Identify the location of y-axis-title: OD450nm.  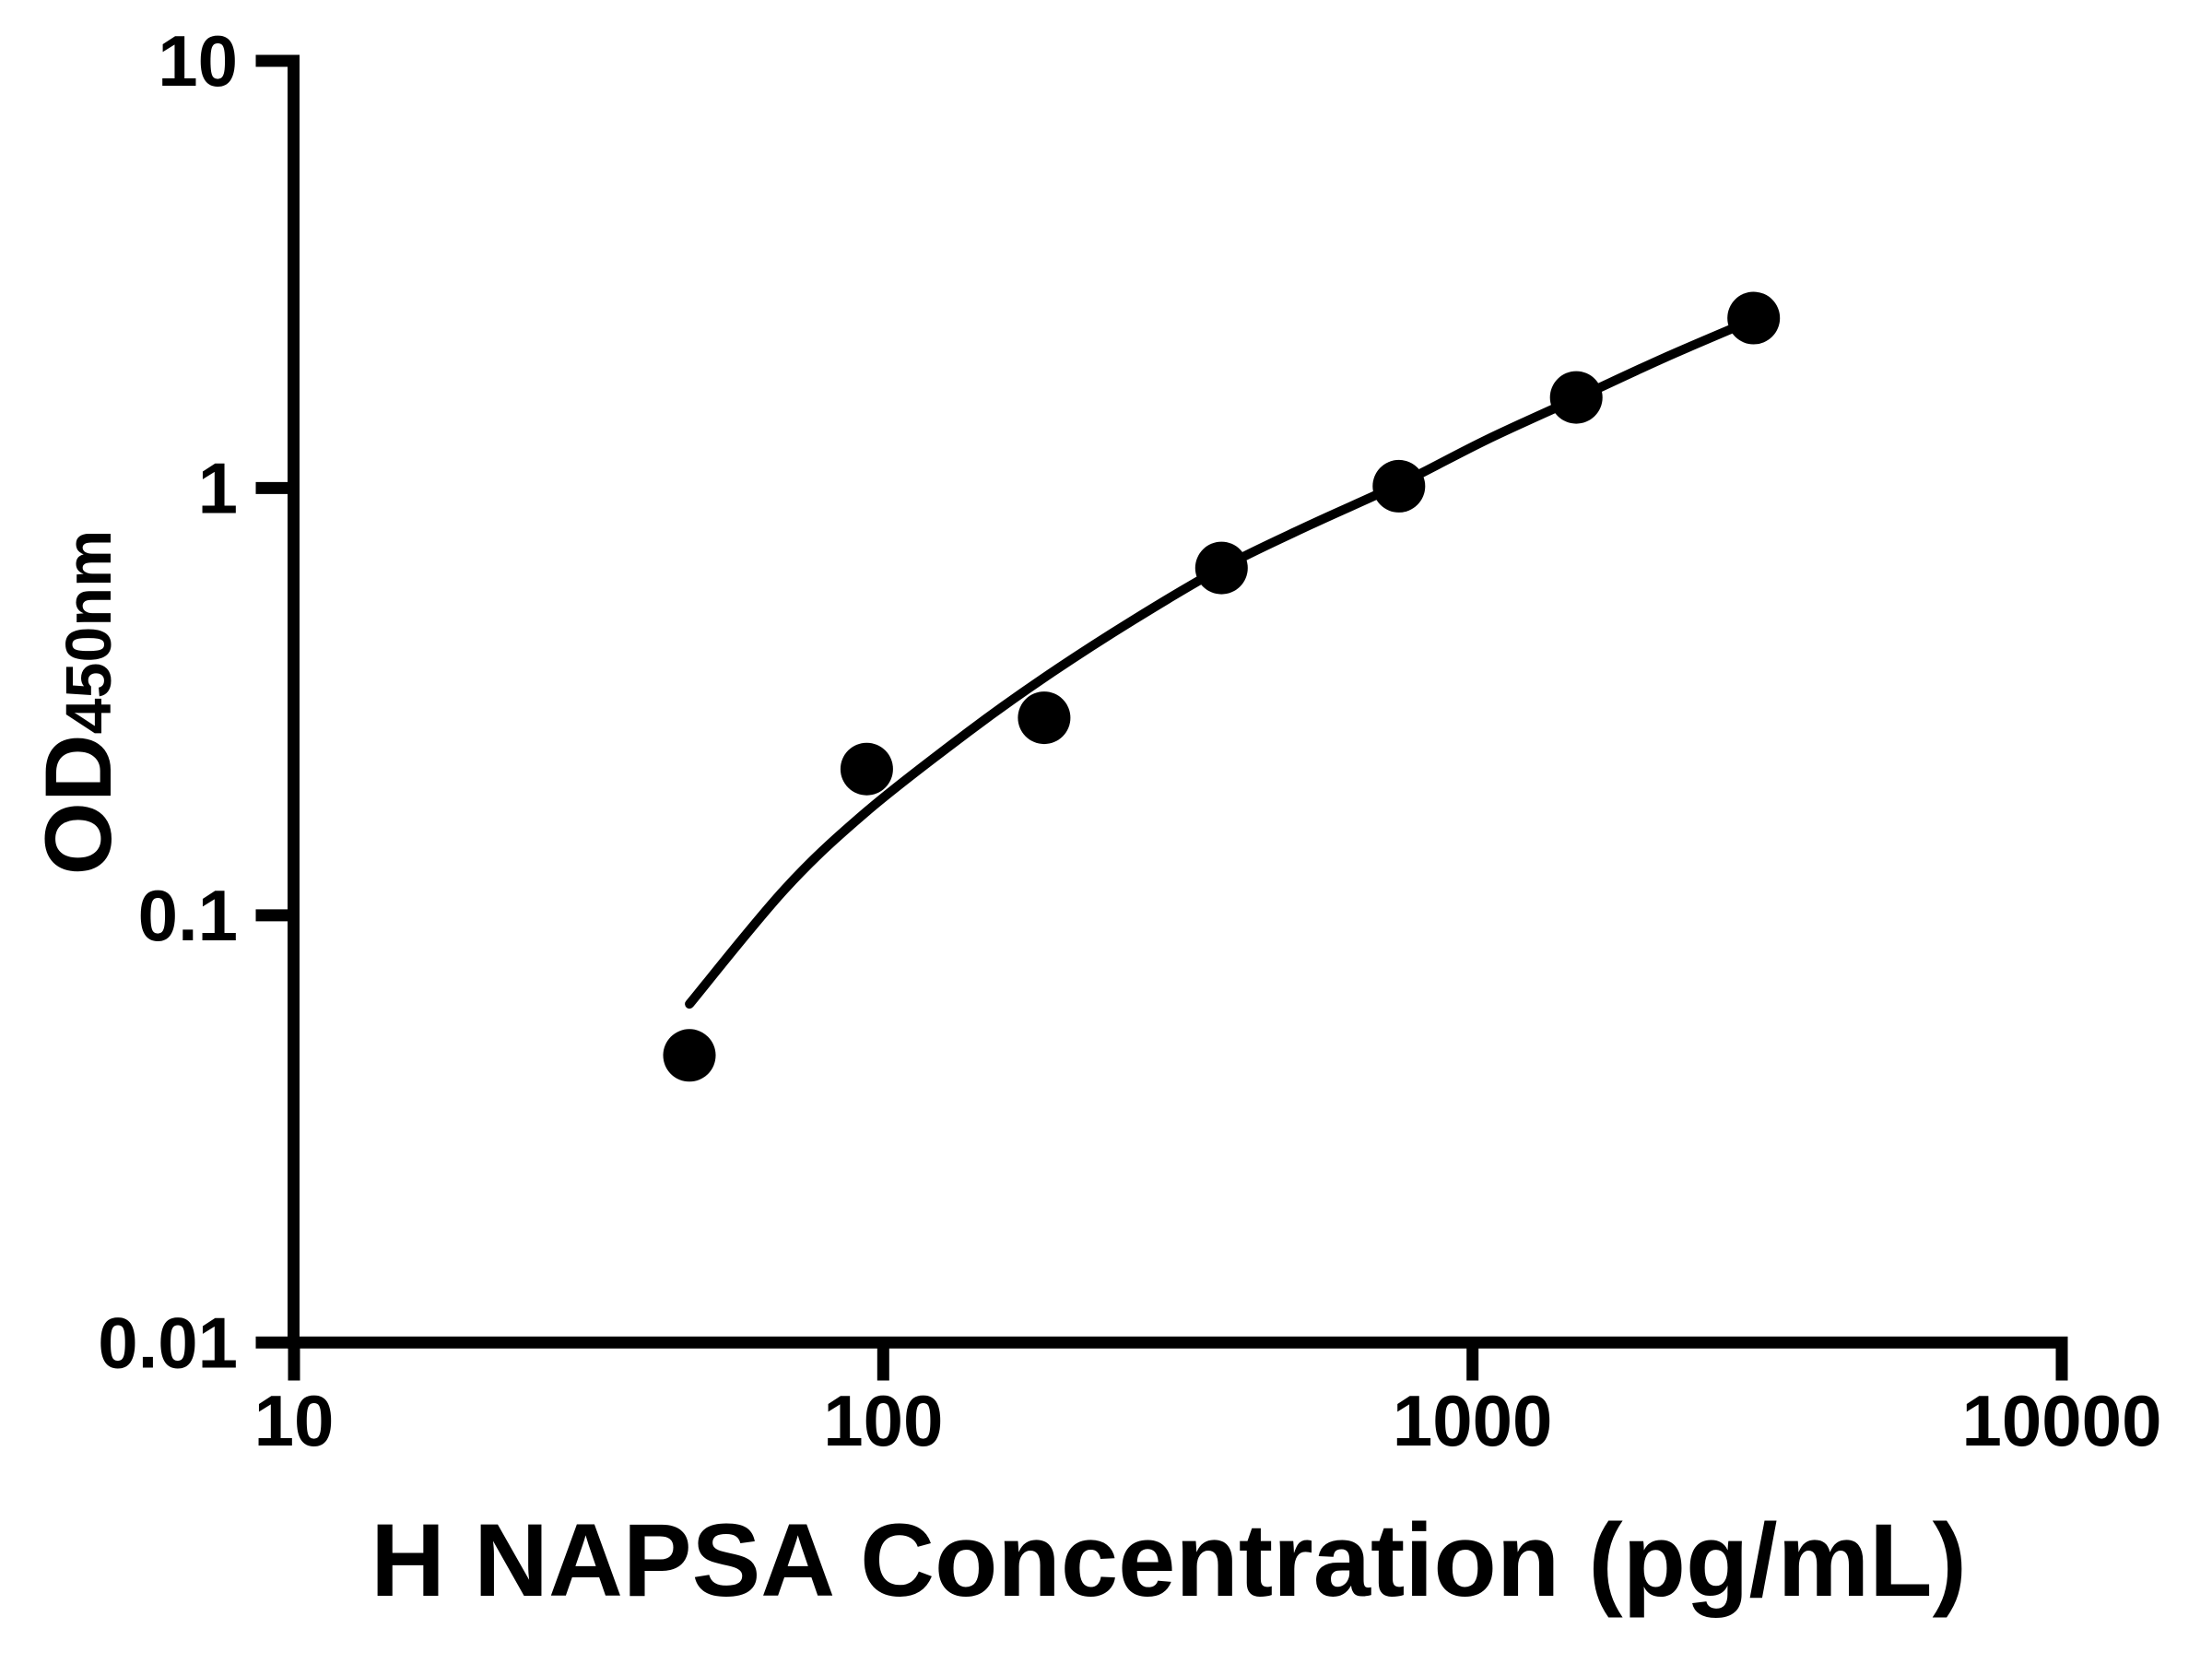
(78, 703).